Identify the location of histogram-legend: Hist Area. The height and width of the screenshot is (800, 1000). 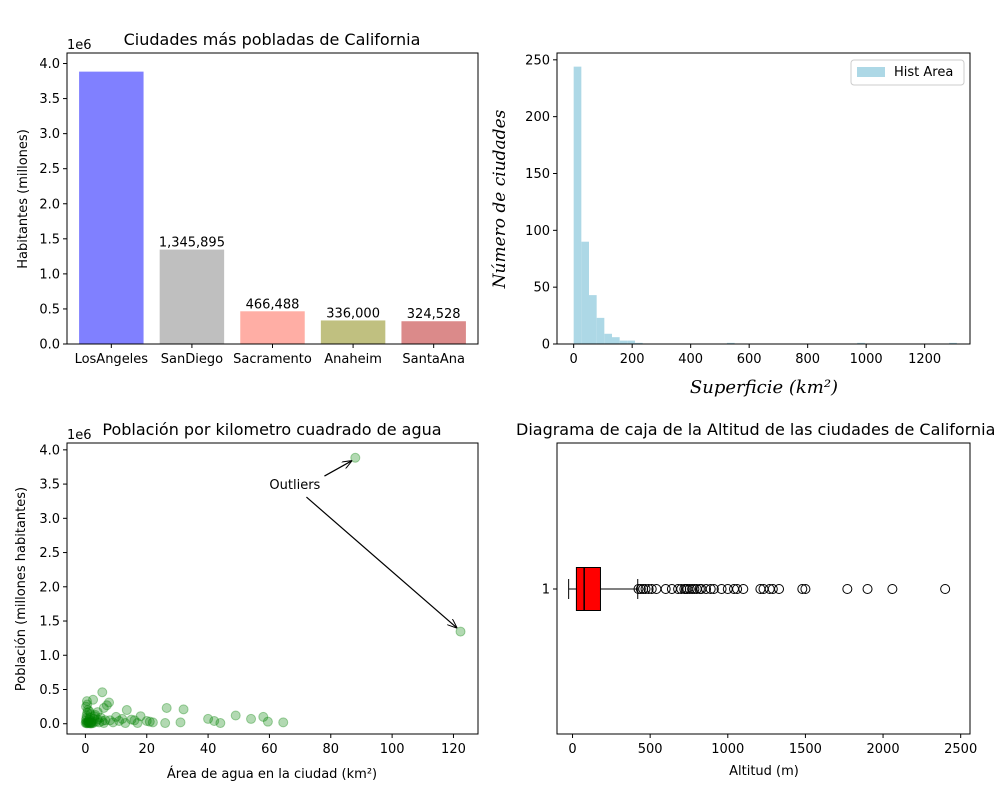
(907, 72).